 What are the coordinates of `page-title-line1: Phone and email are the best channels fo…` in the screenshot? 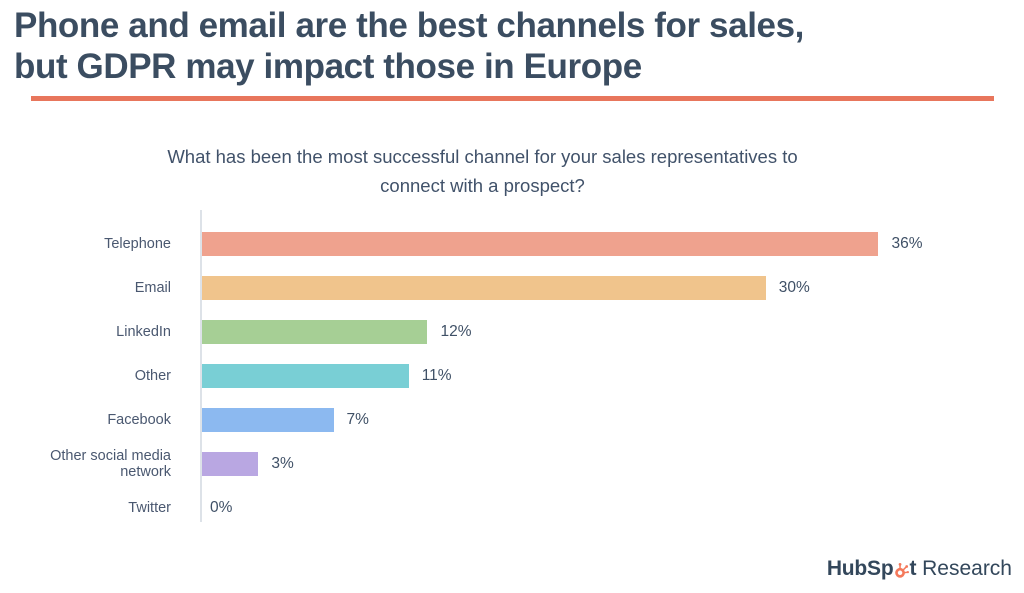 It's located at (409, 25).